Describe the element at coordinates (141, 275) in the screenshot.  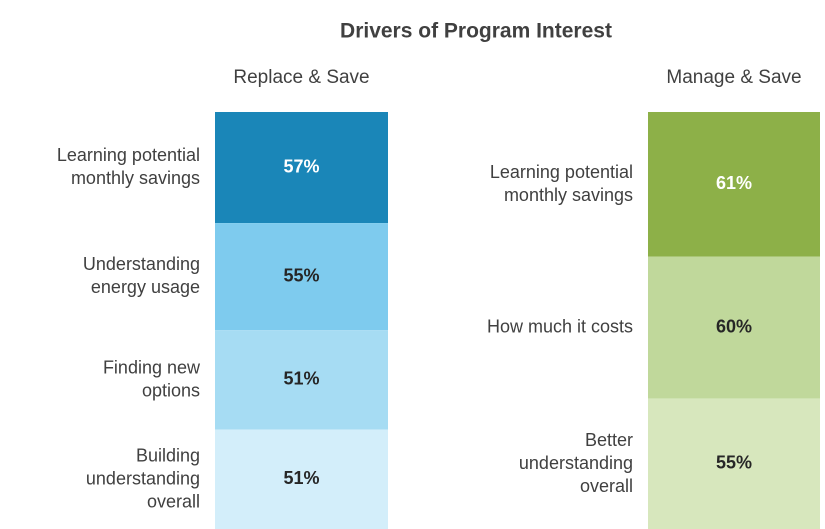
I see `category-label: Understanding energy usage` at that location.